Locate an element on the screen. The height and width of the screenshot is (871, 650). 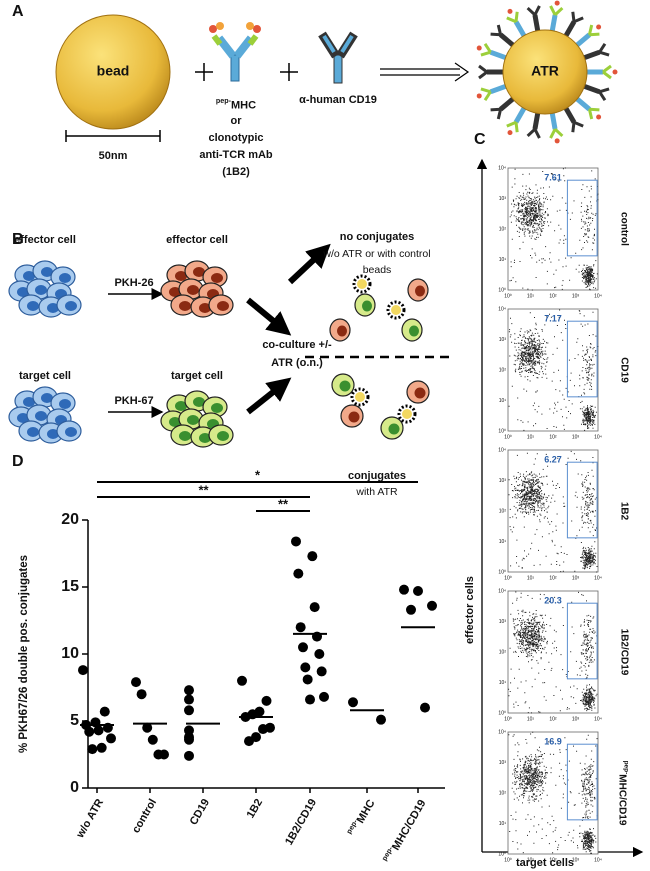
reagent-1: pep-MHC or clonotypic anti-TCR mAb (1B2) is located at coordinates (236, 137).